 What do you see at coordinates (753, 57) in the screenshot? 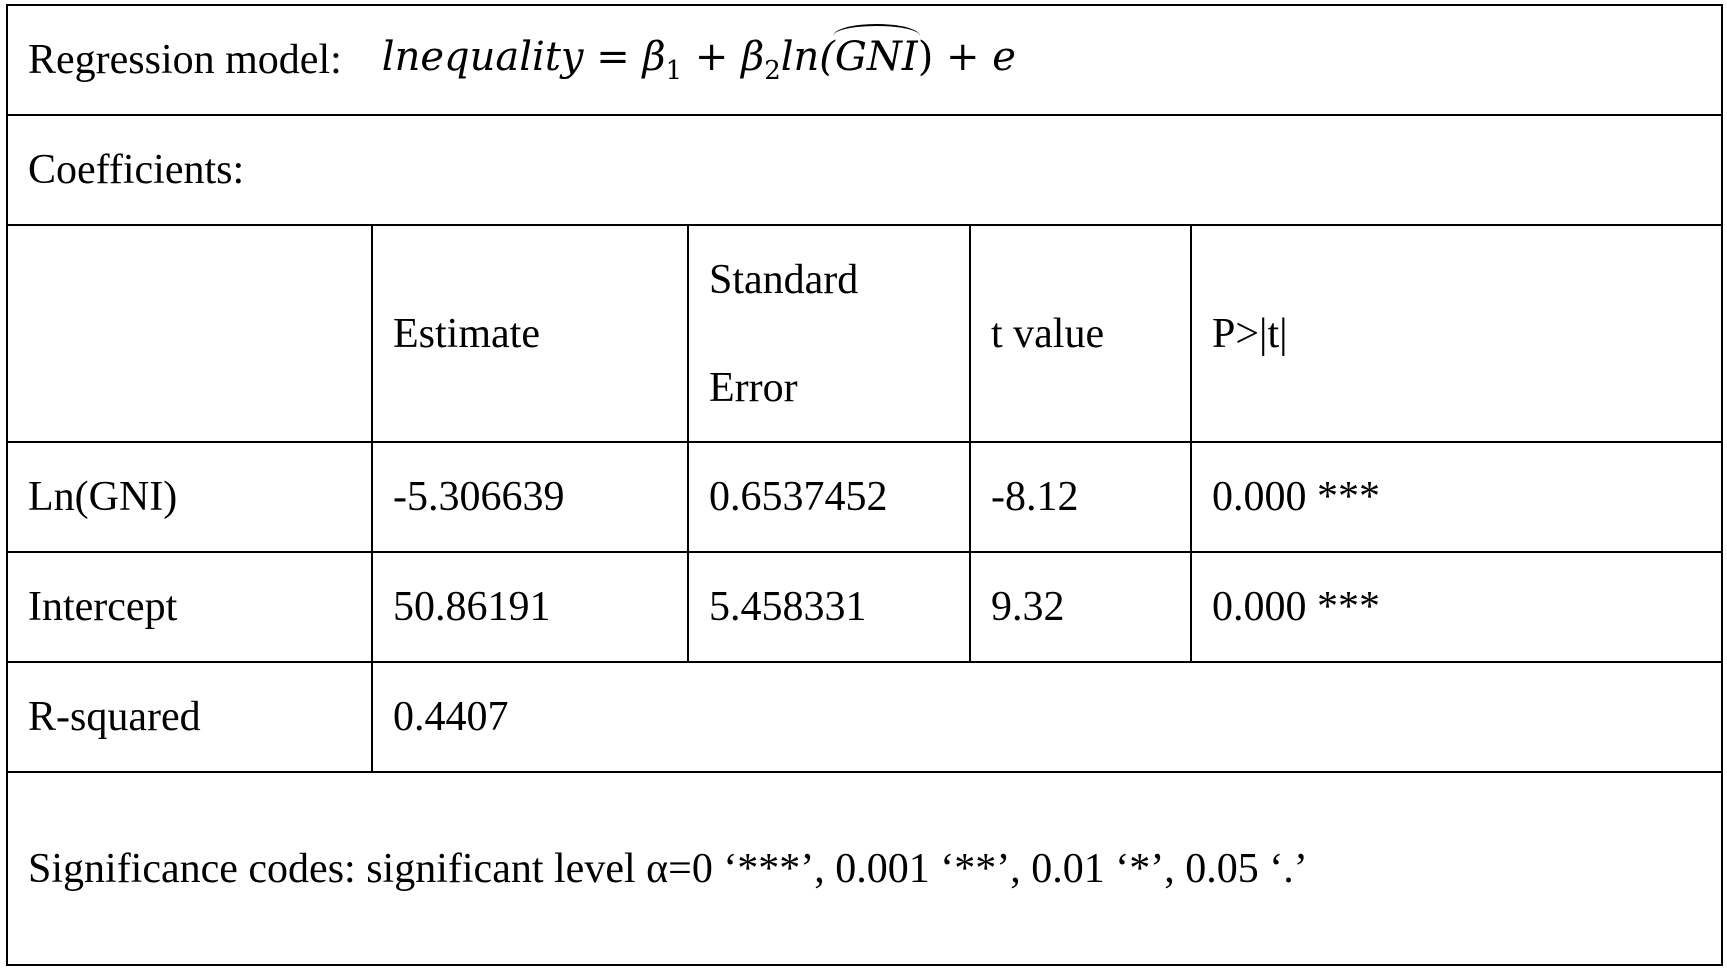
I see `equation-beta2: β` at bounding box center [753, 57].